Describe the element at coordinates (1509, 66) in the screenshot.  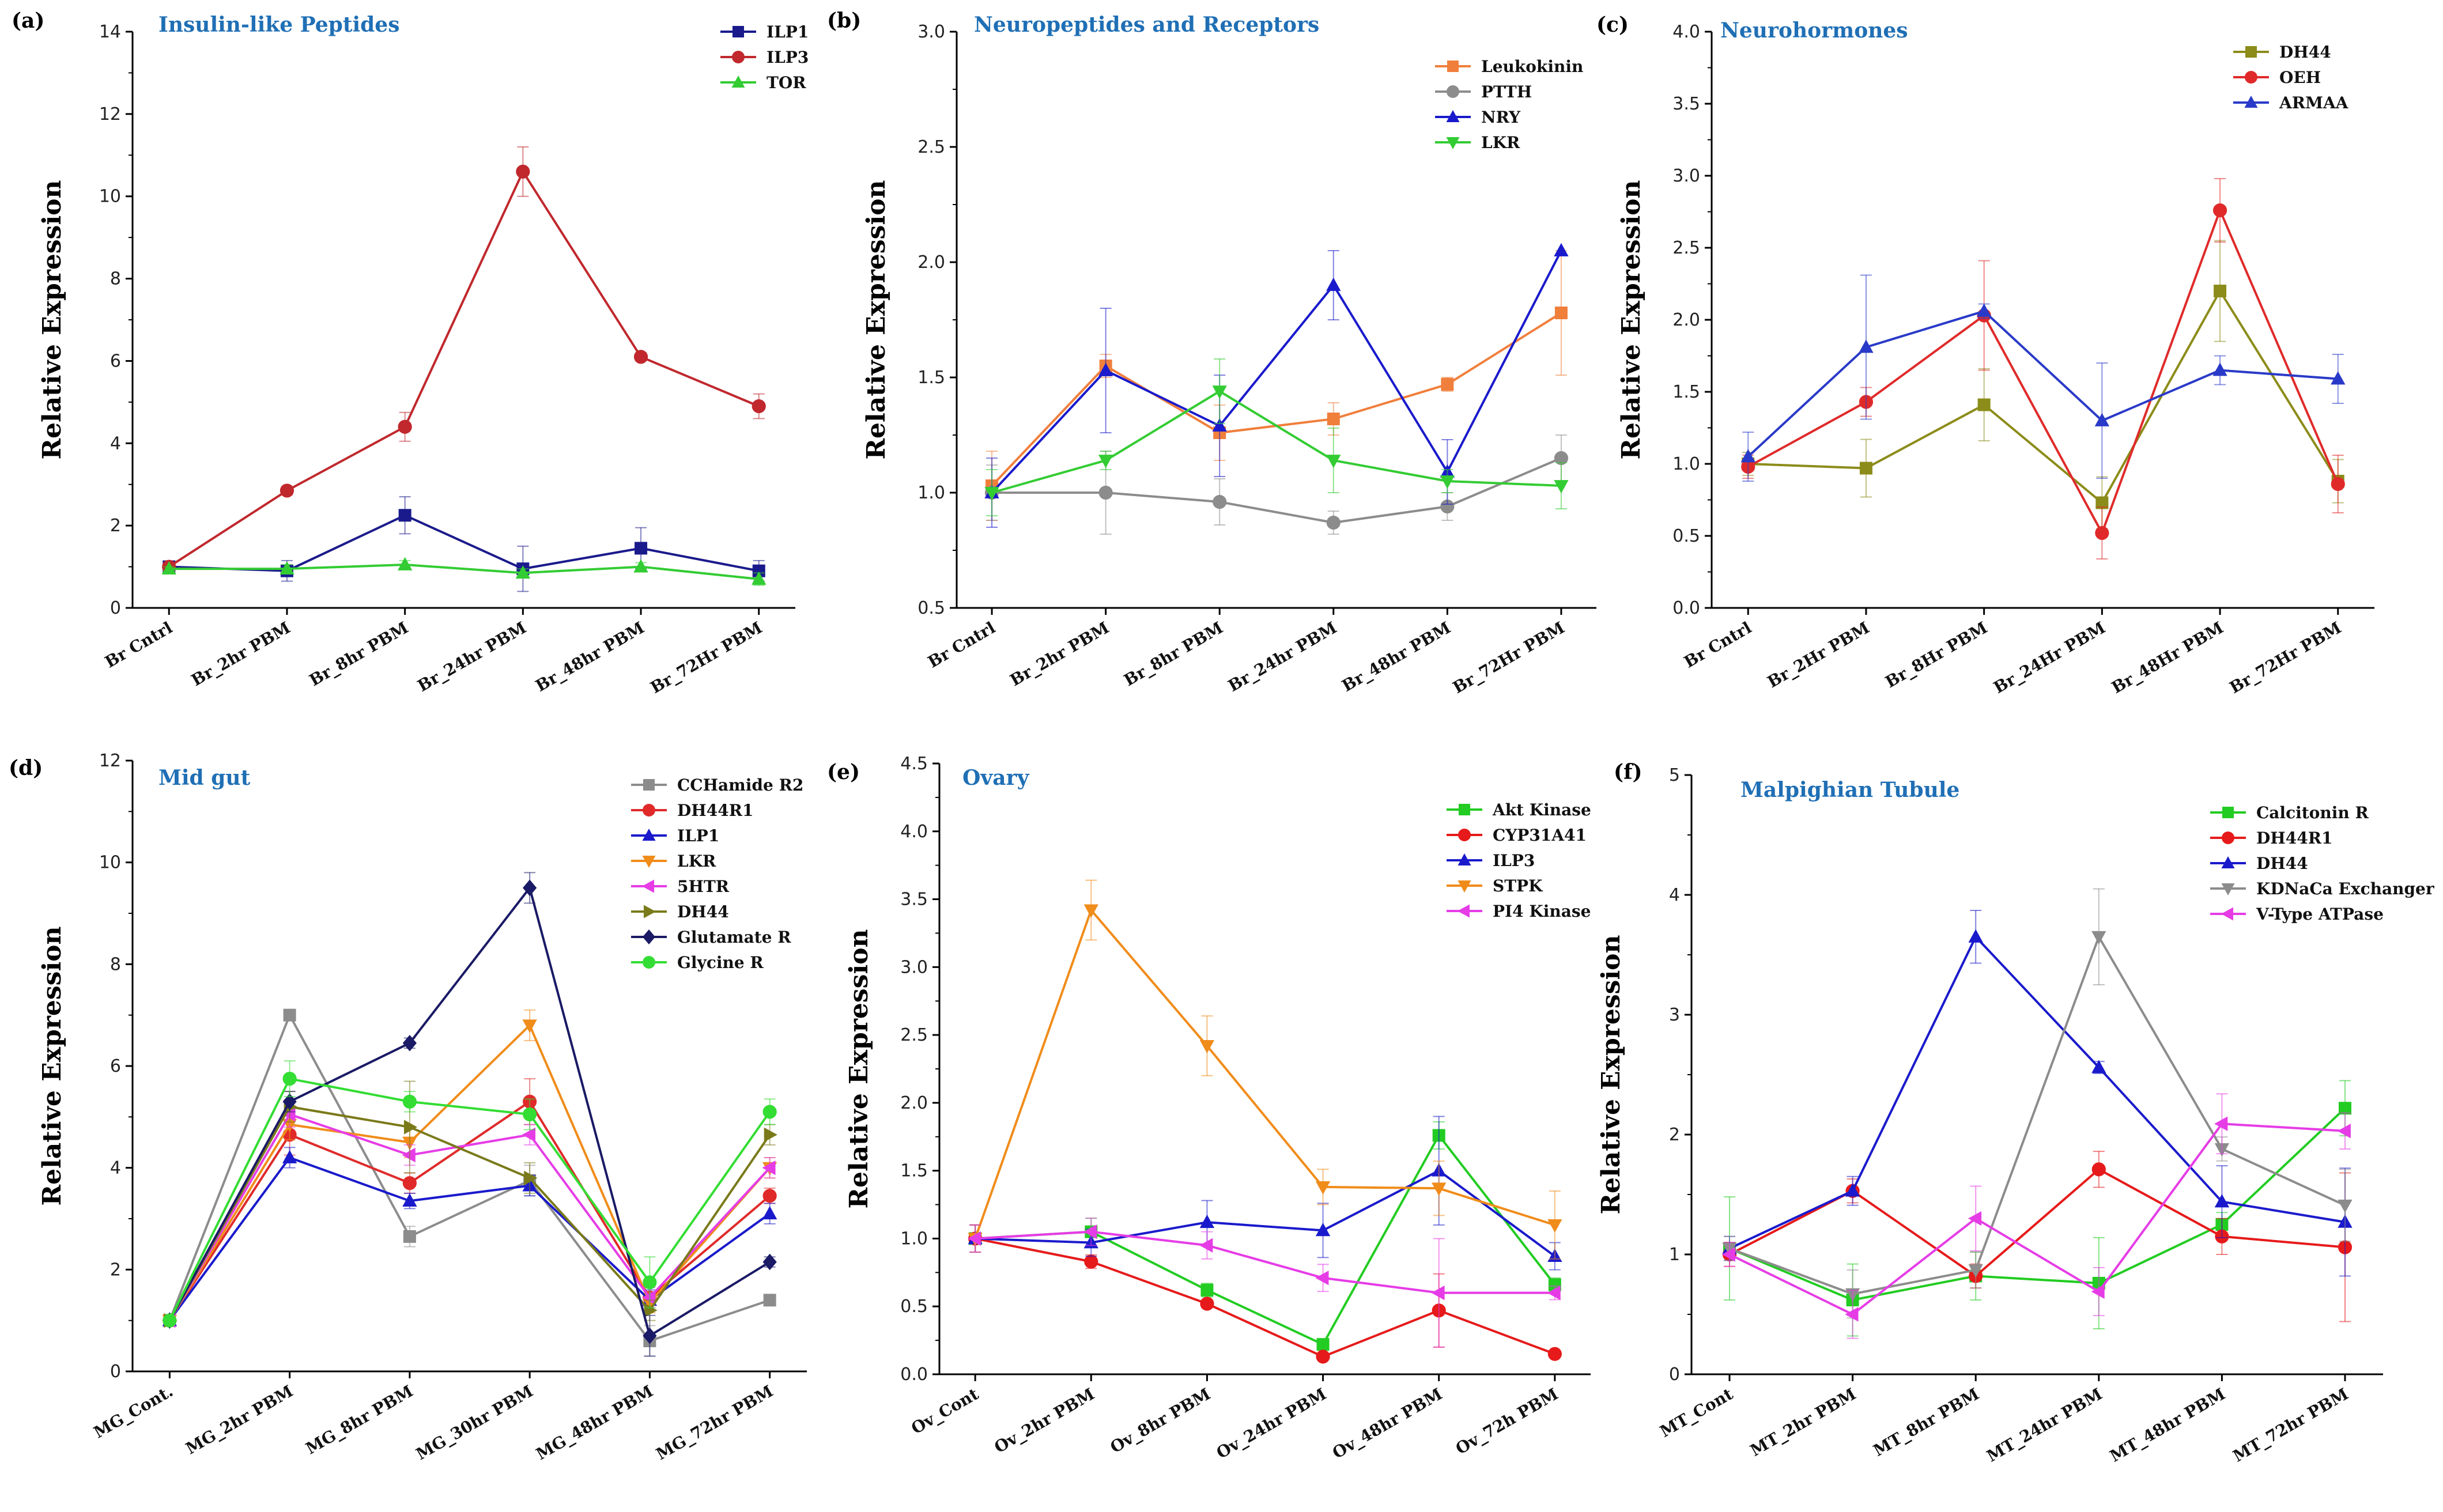
I see `legend-item-leukokinin: Leukokinin` at that location.